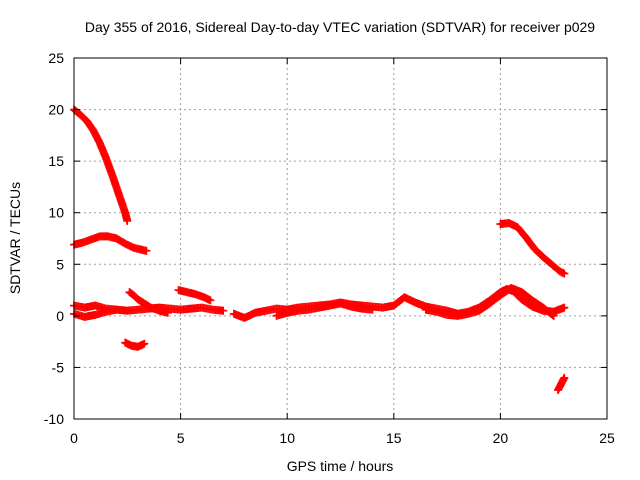 The height and width of the screenshot is (480, 640). I want to click on x-tick-label: 25, so click(607, 438).